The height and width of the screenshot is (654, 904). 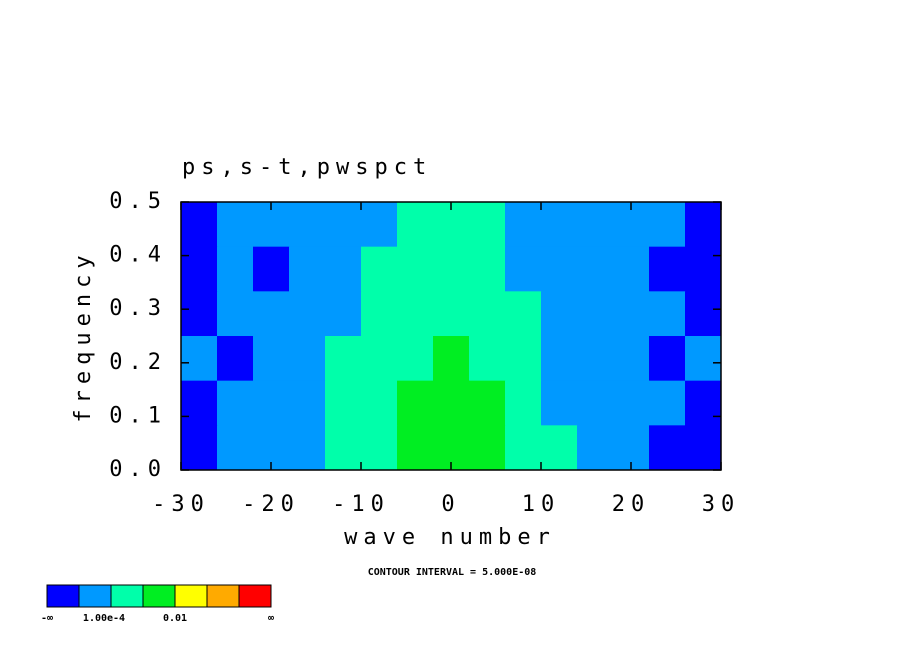 I want to click on contour-interval: CONTOUR INTERVAL = 5.000E-08, so click(x=452, y=572).